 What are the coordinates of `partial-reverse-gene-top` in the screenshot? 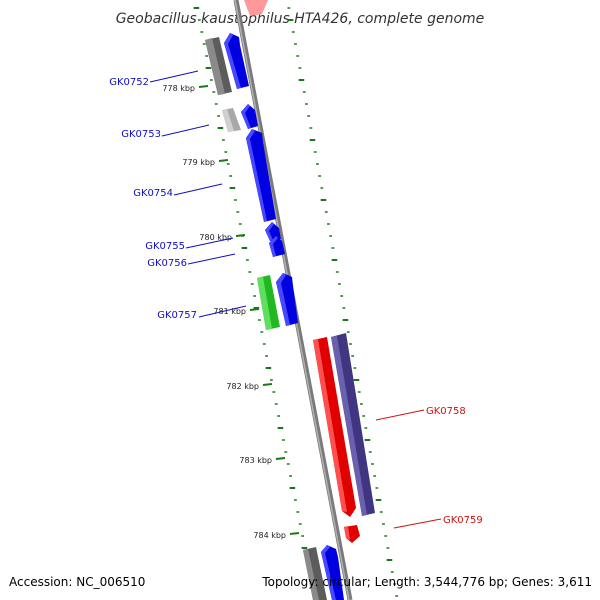 It's located at (256, 8).